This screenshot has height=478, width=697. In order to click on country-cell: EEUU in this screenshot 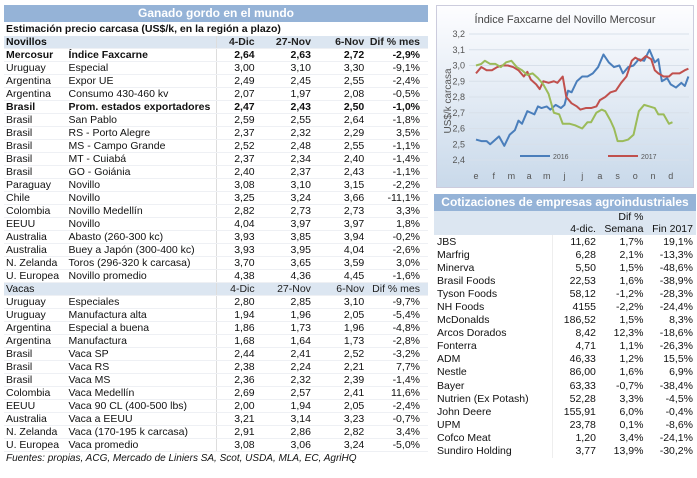, I will do `click(35, 406)`.